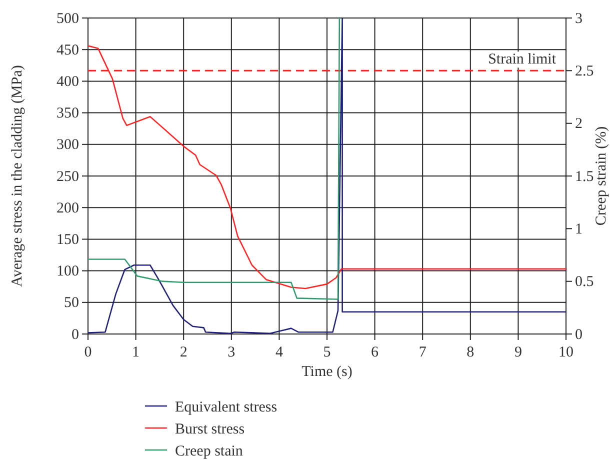 Image resolution: width=610 pixels, height=468 pixels. I want to click on x-tick-label: 5, so click(327, 352).